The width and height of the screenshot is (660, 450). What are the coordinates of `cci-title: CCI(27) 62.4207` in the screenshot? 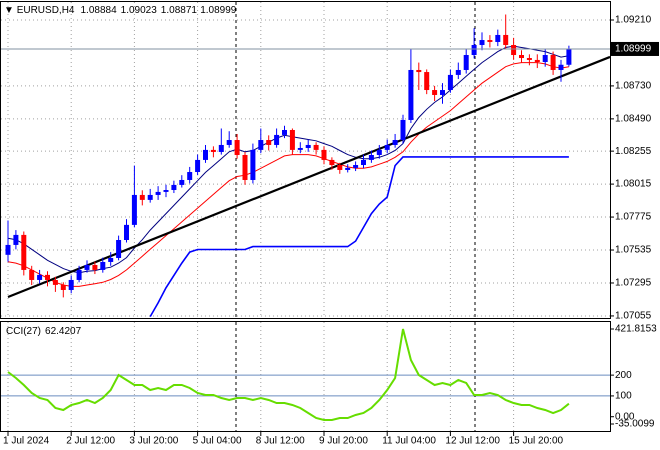 It's located at (44, 331).